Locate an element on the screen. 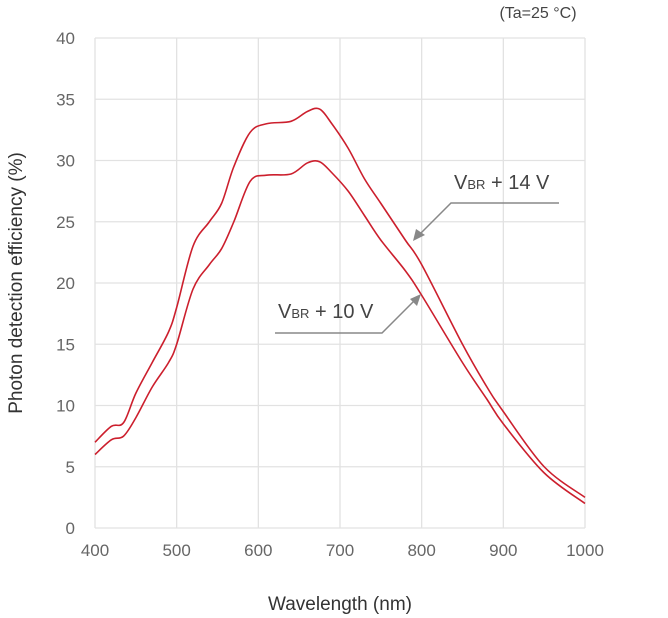 This screenshot has width=668, height=618. y-tick-label: 5 is located at coordinates (70, 467).